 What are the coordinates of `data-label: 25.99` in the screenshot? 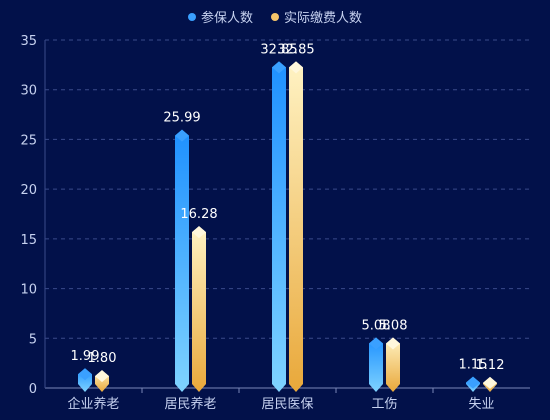 It's located at (181, 118).